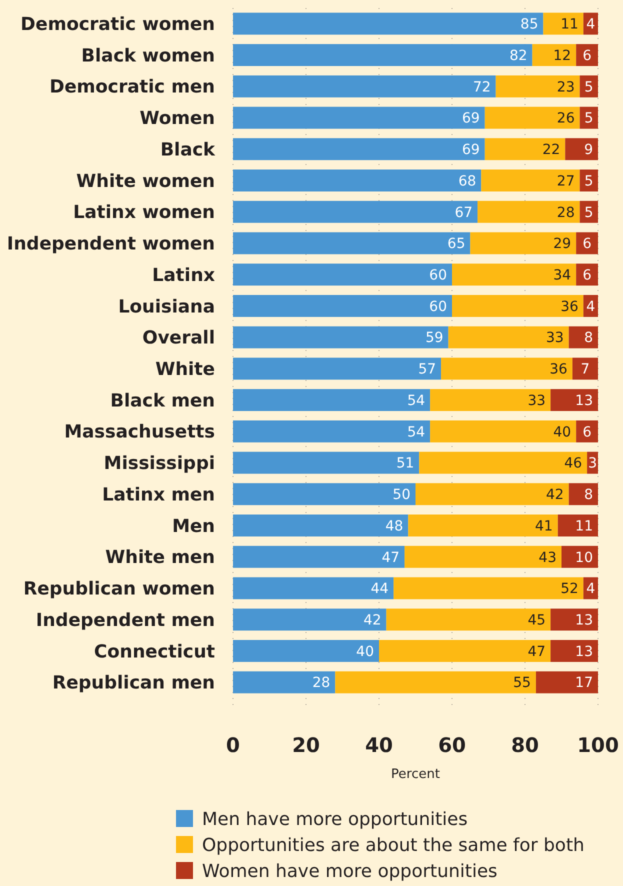 The image size is (623, 886). I want to click on y-tick-label: Republican men, so click(133, 683).